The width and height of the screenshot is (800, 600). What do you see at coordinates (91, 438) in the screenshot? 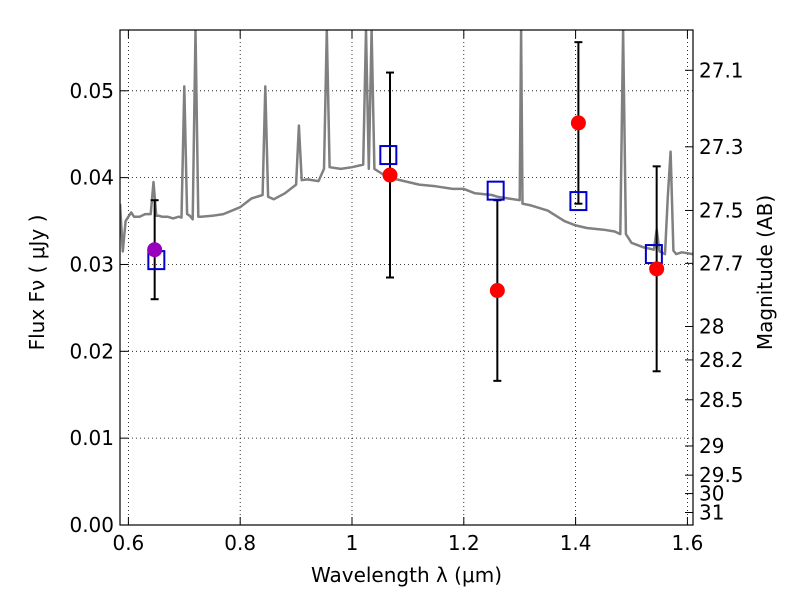
I see `y-tick-label: 0.01` at bounding box center [91, 438].